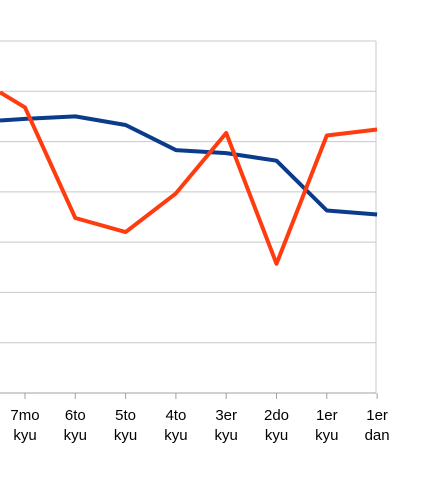 This screenshot has width=430, height=481. What do you see at coordinates (226, 425) in the screenshot?
I see `x-tick-label: 3er kyu` at bounding box center [226, 425].